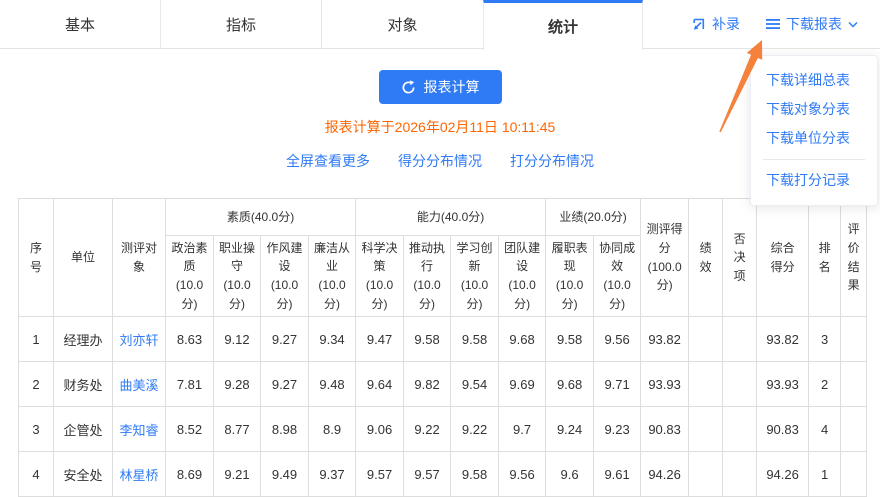 Image resolution: width=880 pixels, height=497 pixels. What do you see at coordinates (808, 180) in the screenshot?
I see `menu-item-download-score-records: 下载打分记录` at bounding box center [808, 180].